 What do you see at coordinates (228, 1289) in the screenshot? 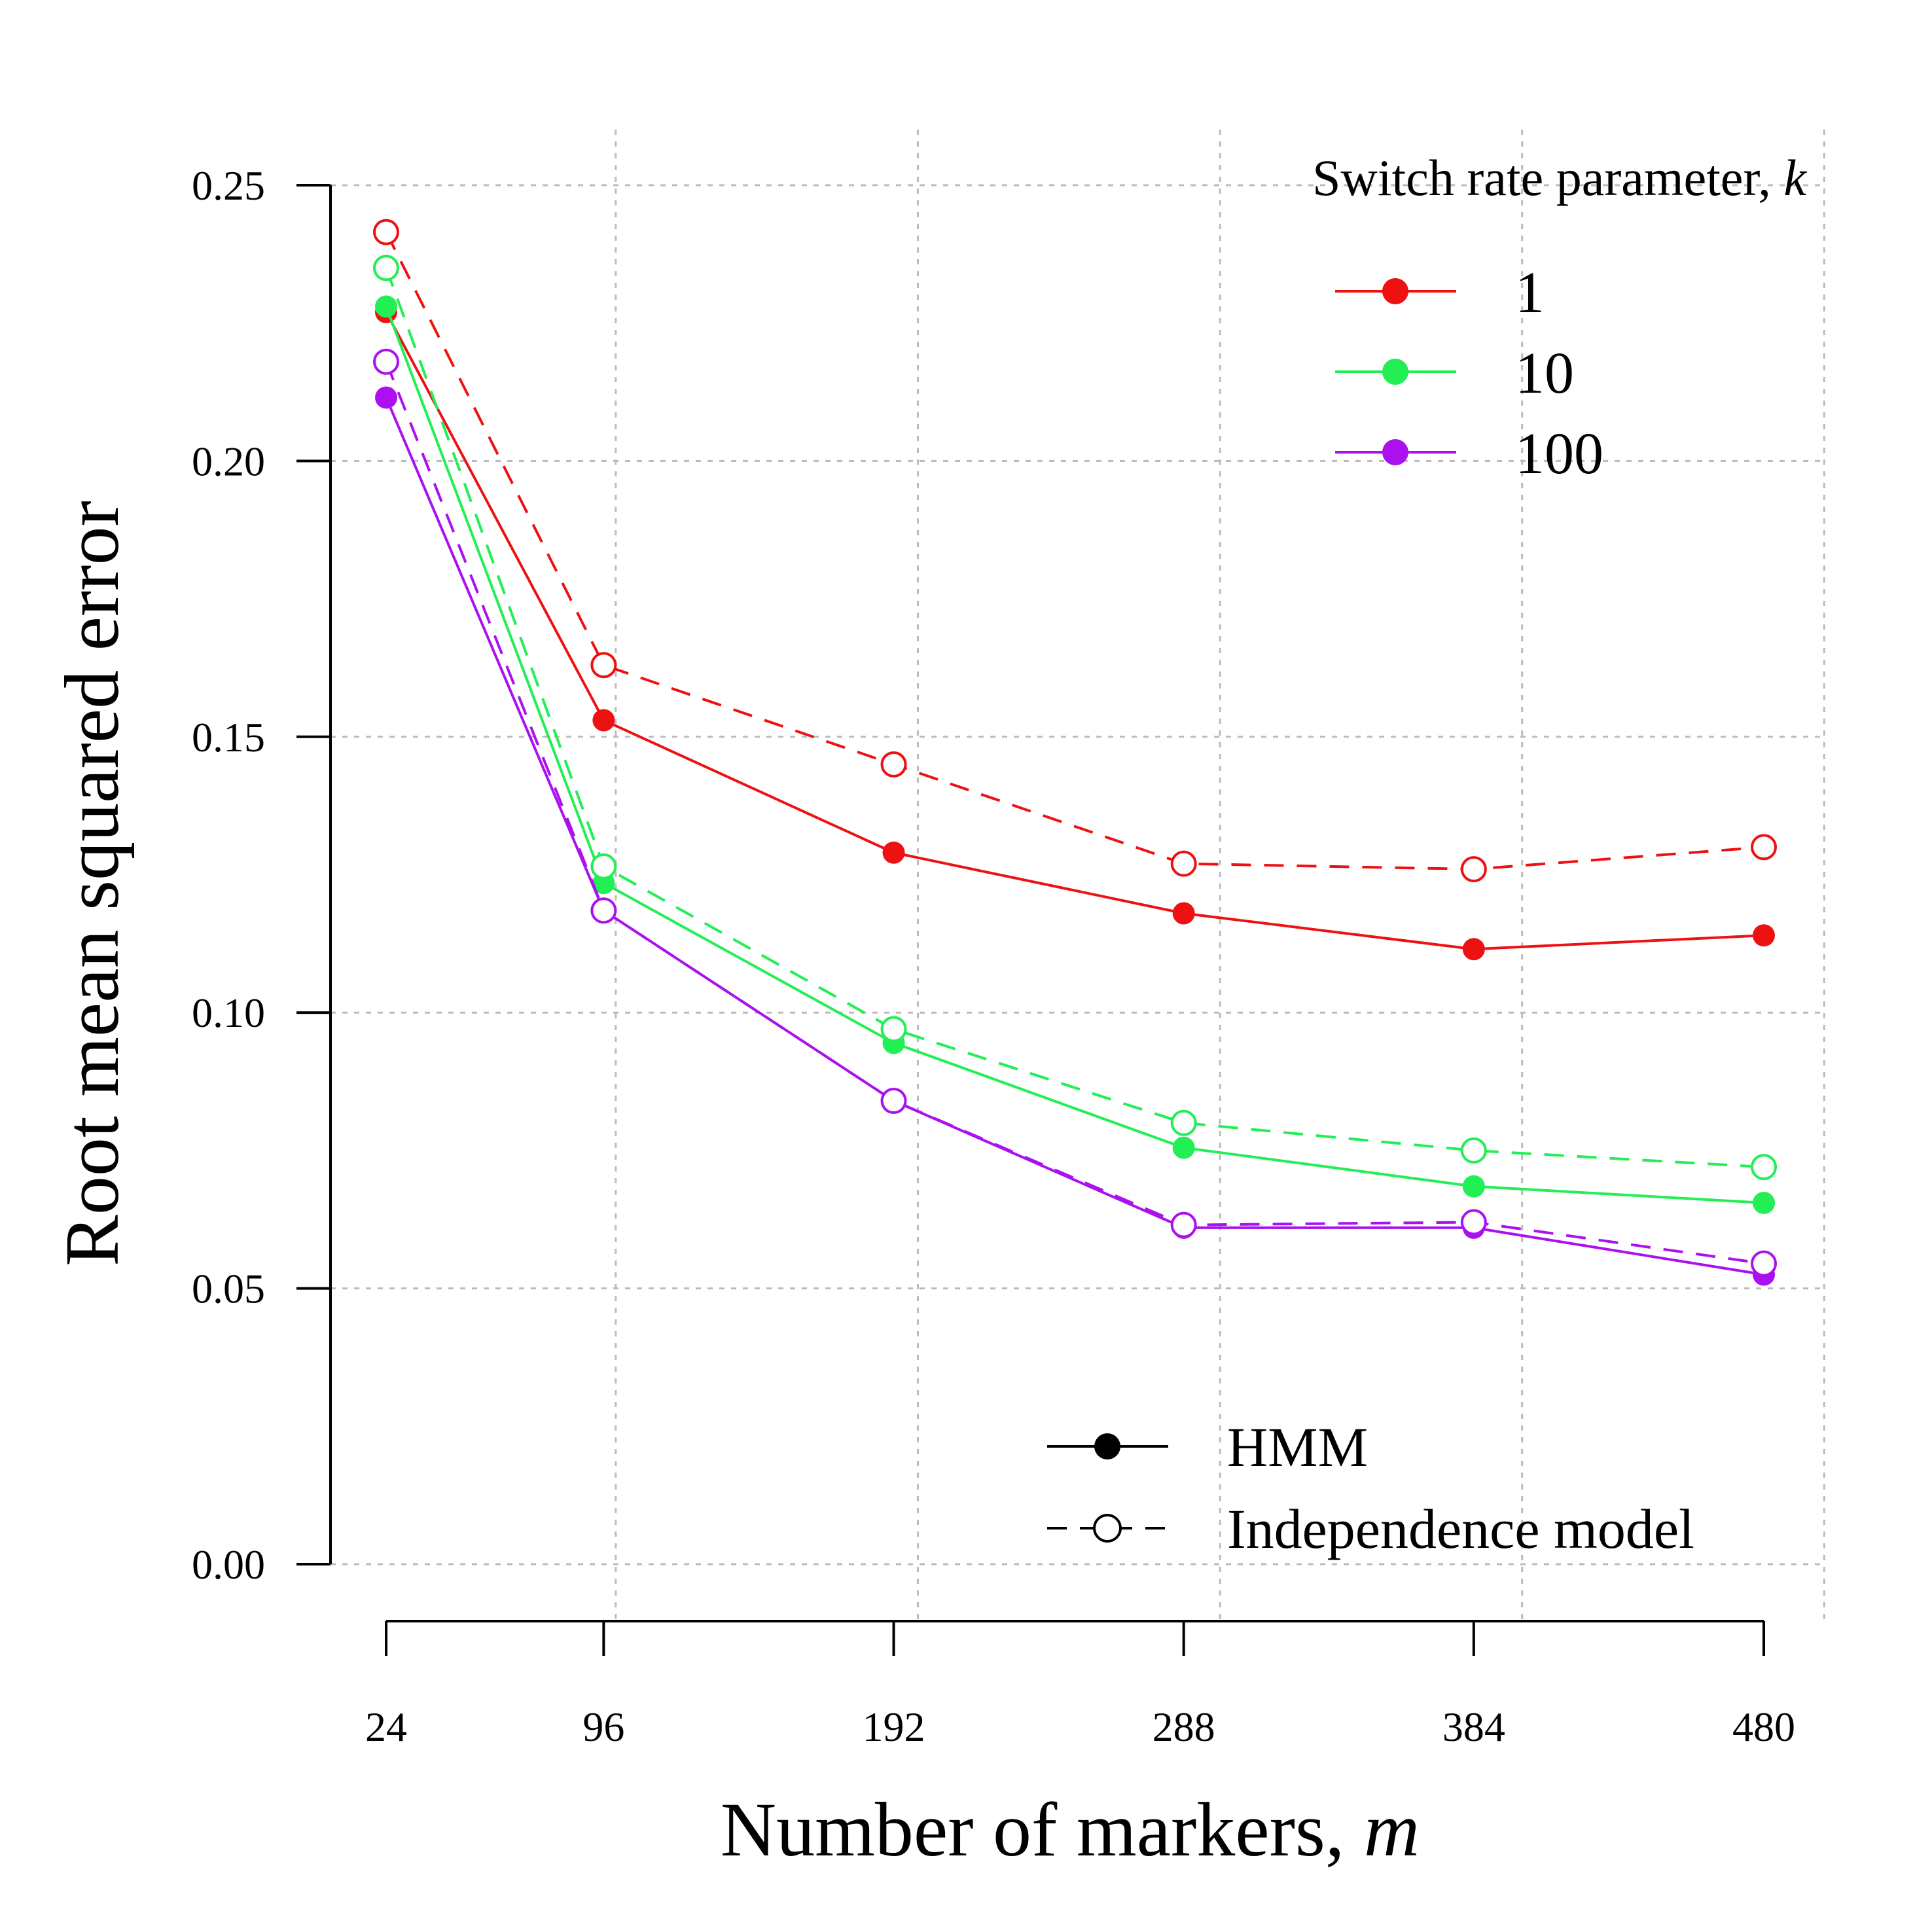
I see `y-tick-label: 0.05` at bounding box center [228, 1289].